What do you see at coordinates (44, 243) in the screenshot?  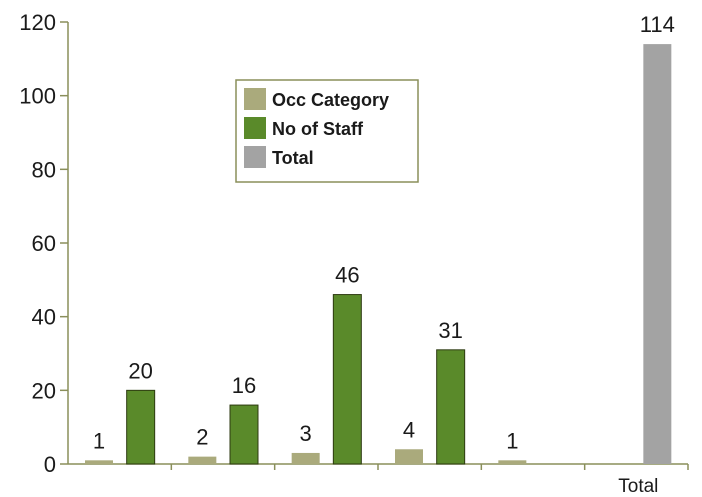 I see `y-tick-label: 60` at bounding box center [44, 243].